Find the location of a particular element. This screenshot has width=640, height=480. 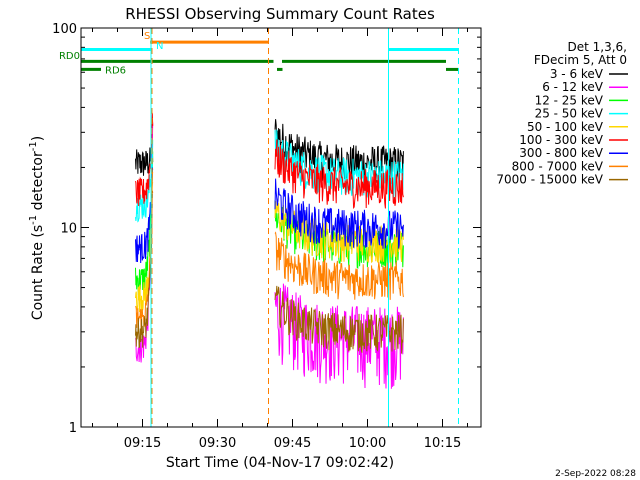

y-tick-label-2: 100 is located at coordinates (64, 29).